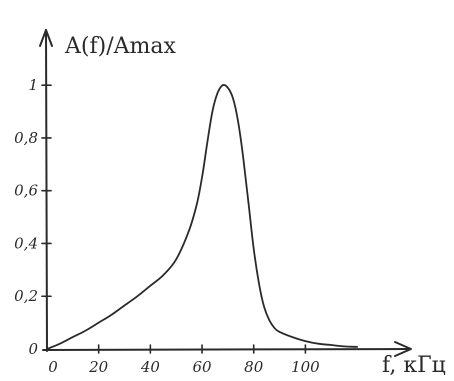 The width and height of the screenshot is (454, 381). What do you see at coordinates (202, 367) in the screenshot?
I see `x-tick-label: 60` at bounding box center [202, 367].